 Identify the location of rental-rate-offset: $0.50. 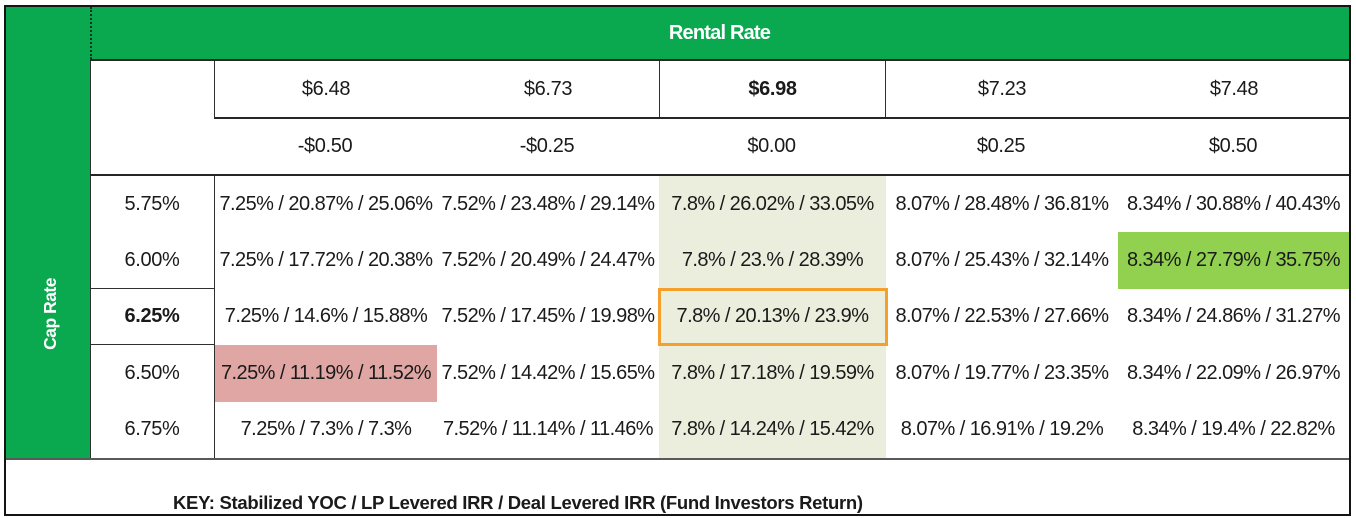
(1233, 146).